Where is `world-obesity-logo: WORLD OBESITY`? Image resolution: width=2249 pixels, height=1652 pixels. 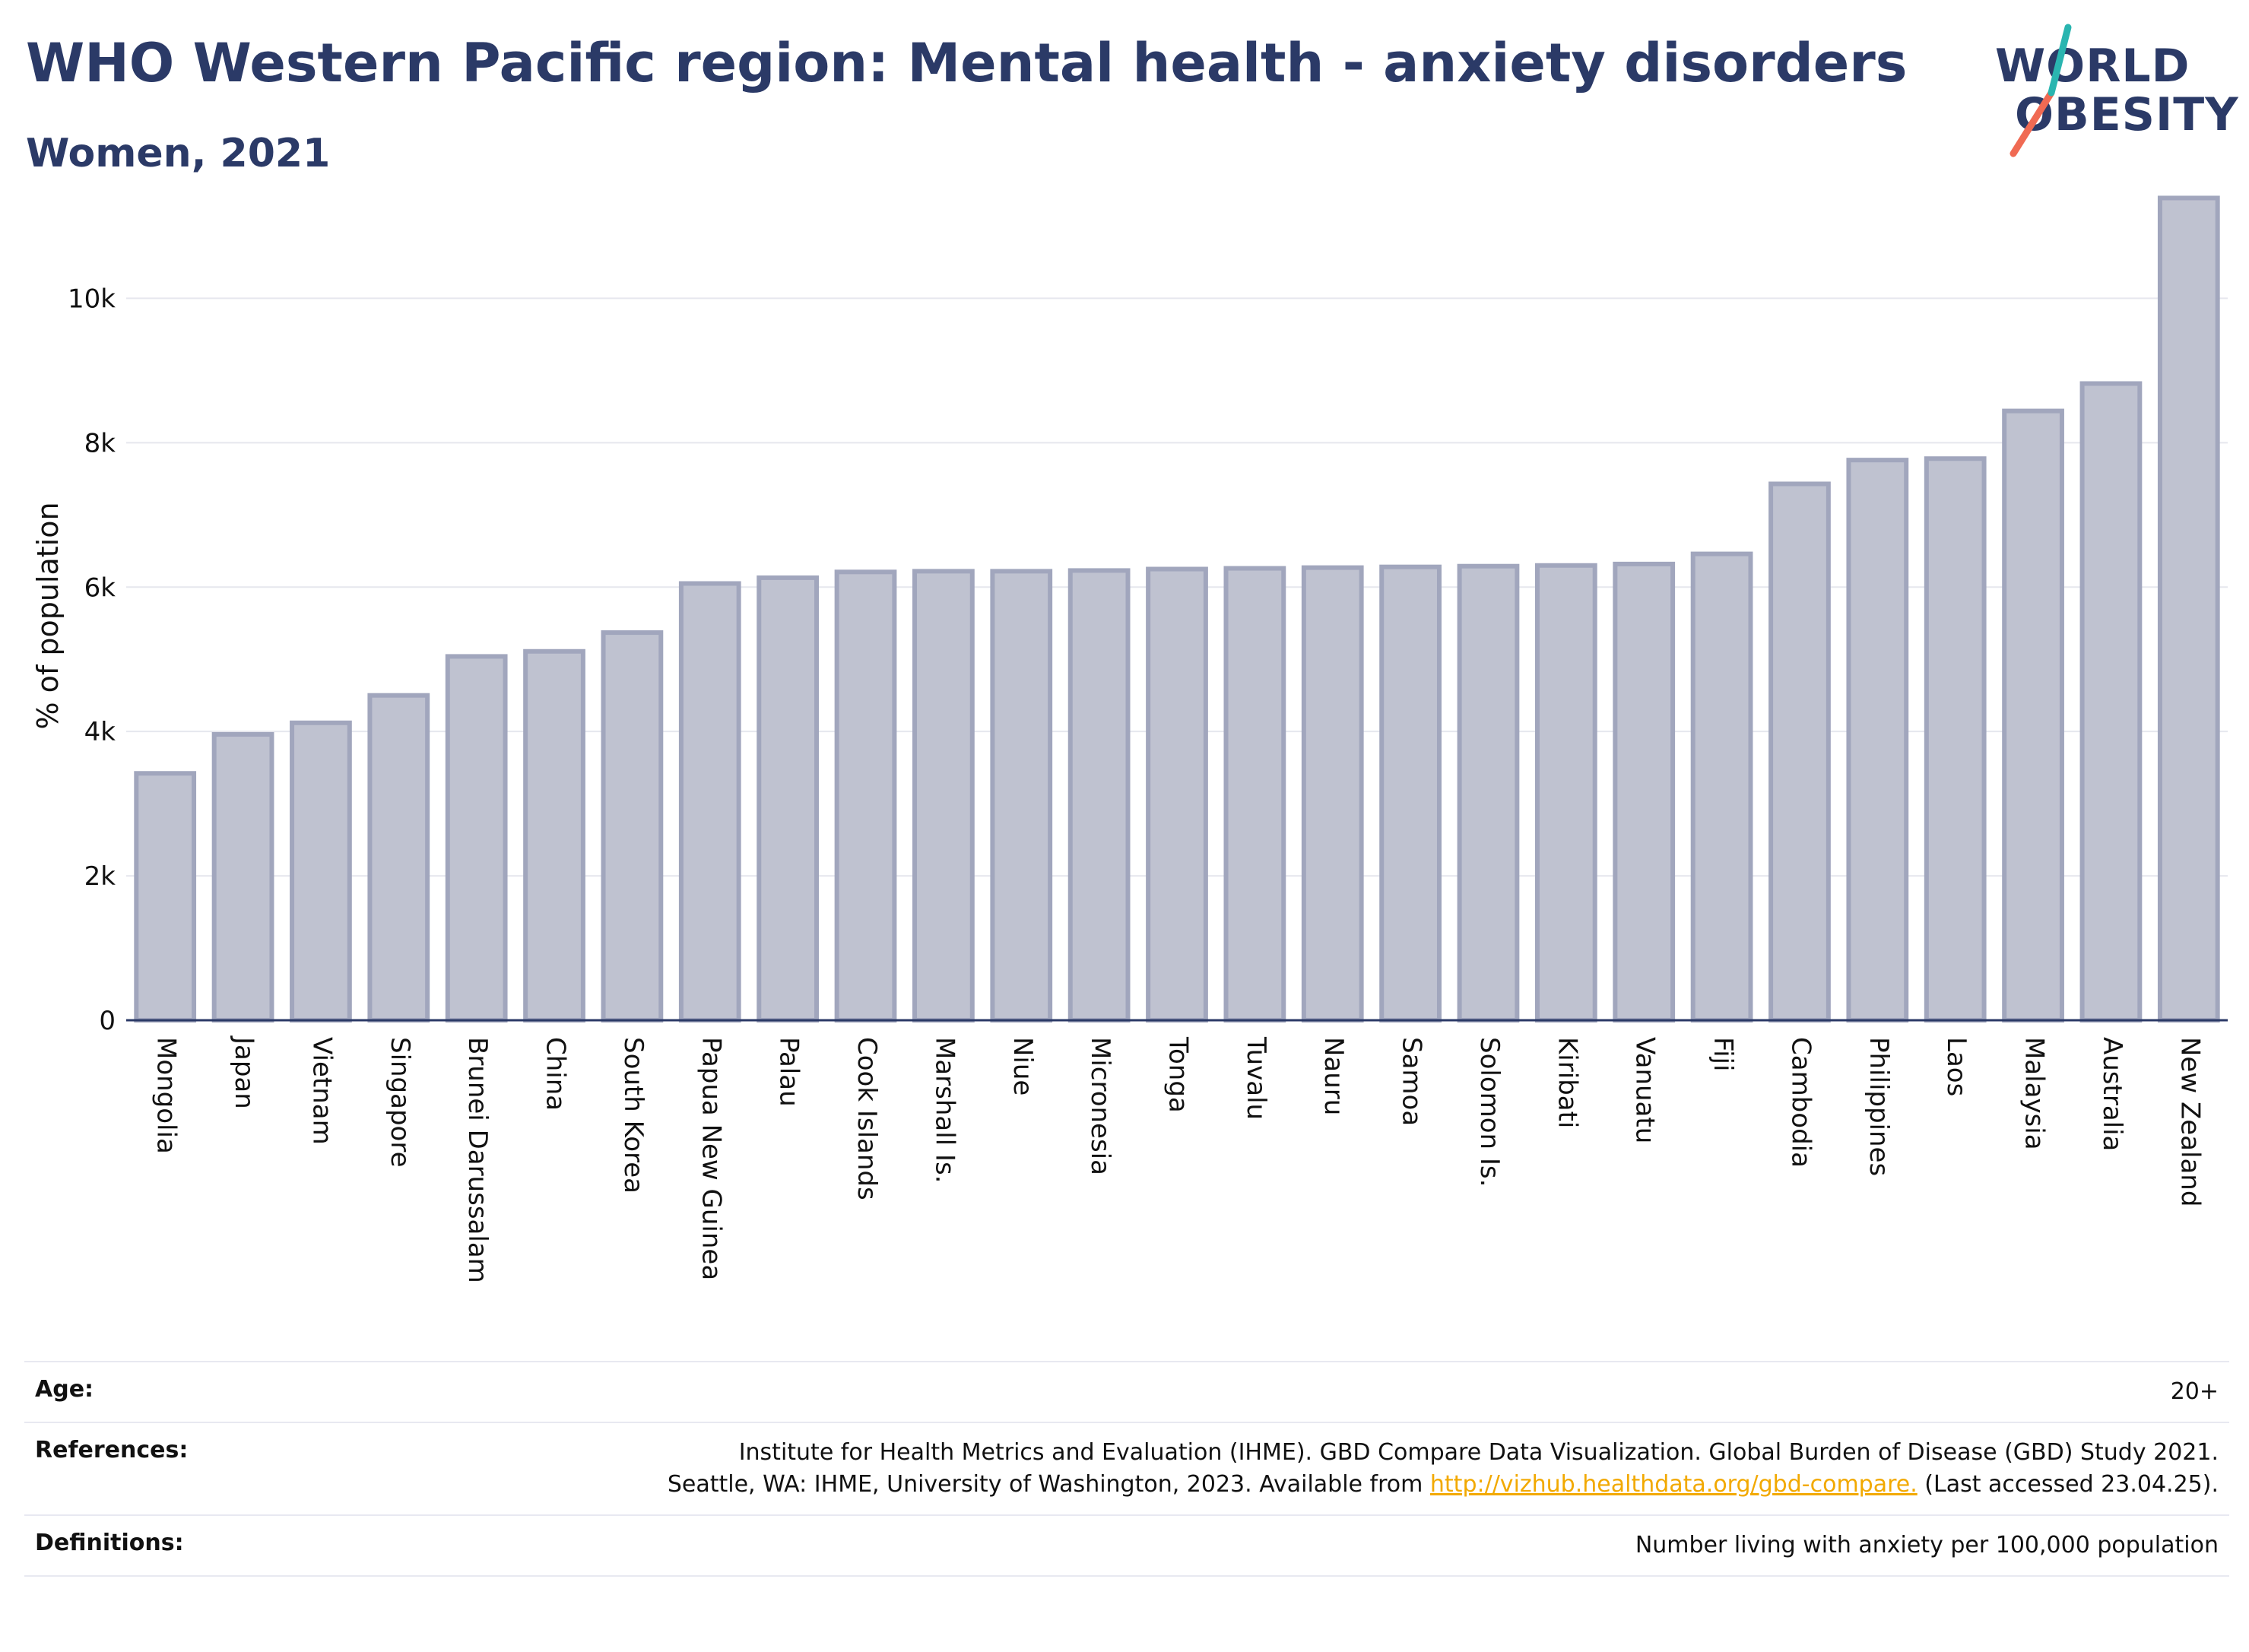
world-obesity-logo: WORLD OBESITY is located at coordinates (2111, 91).